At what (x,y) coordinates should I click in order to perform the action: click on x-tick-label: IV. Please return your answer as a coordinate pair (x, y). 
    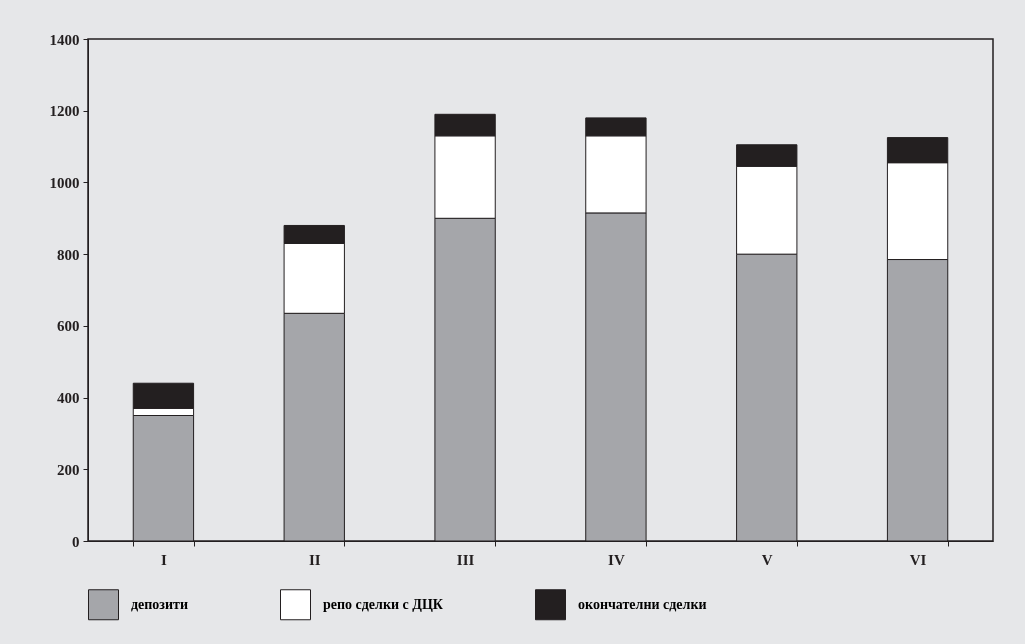
    Looking at the image, I should click on (616, 559).